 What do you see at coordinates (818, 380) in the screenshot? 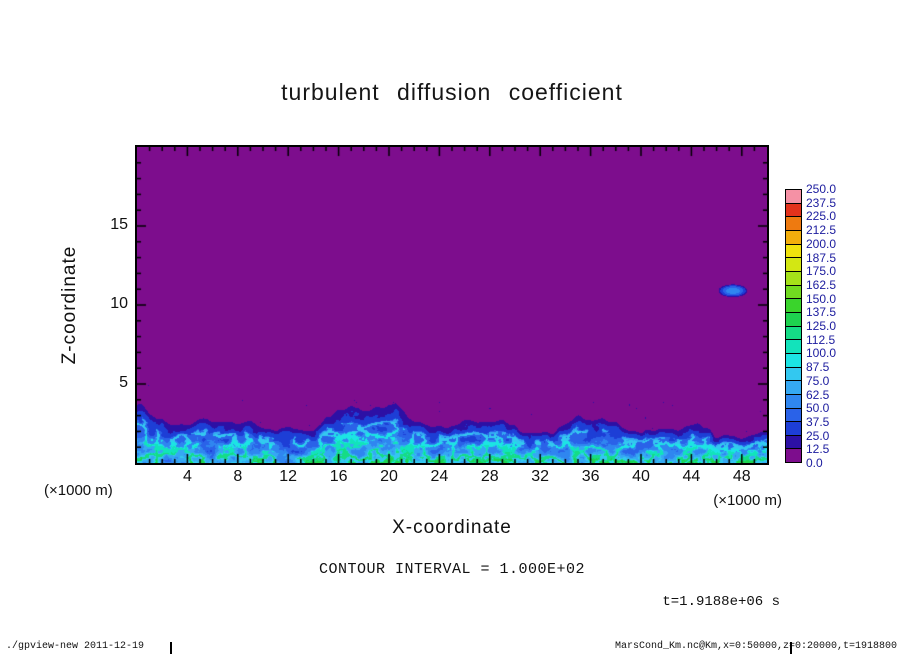
I see `colorbar-label: 75.0` at bounding box center [818, 380].